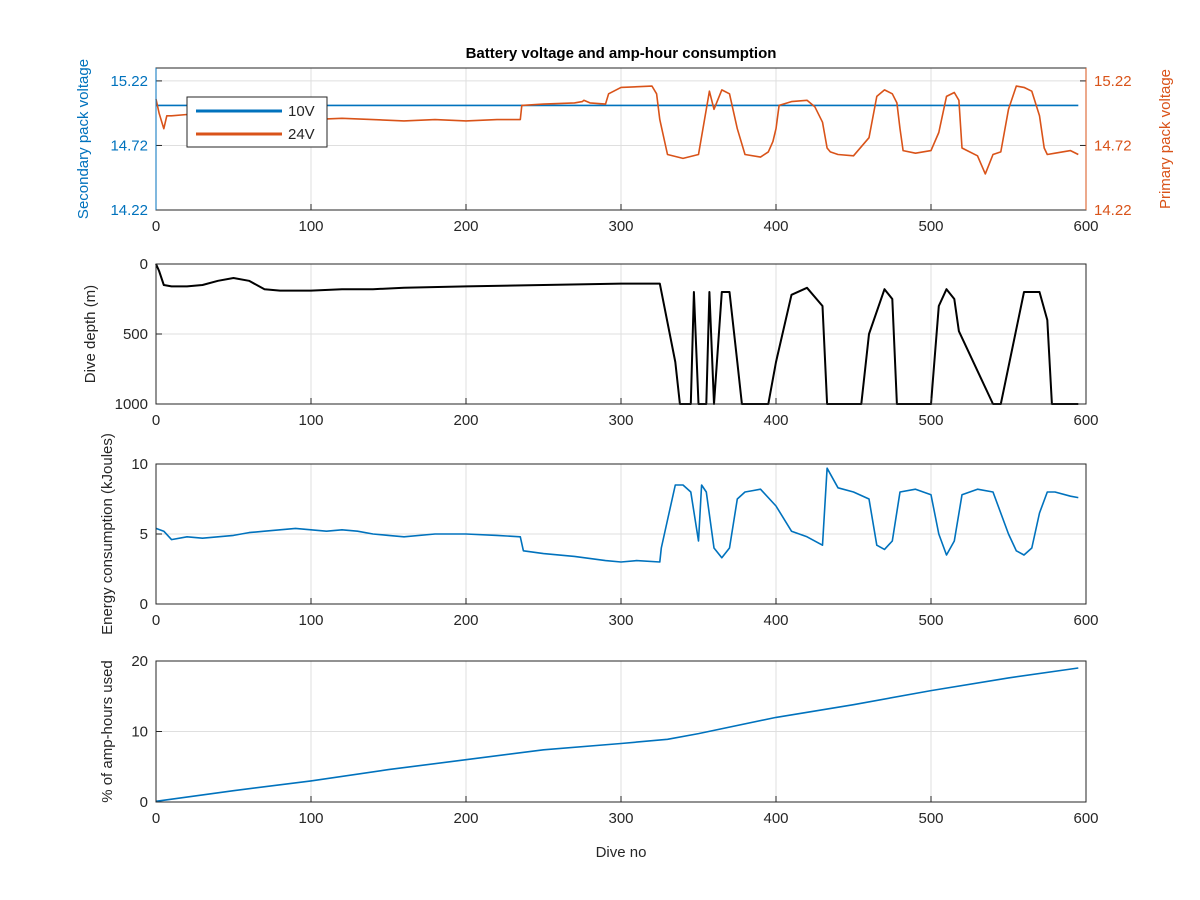 The height and width of the screenshot is (900, 1200). What do you see at coordinates (1113, 145) in the screenshot?
I see `right-y-tick-label: 14.72` at bounding box center [1113, 145].